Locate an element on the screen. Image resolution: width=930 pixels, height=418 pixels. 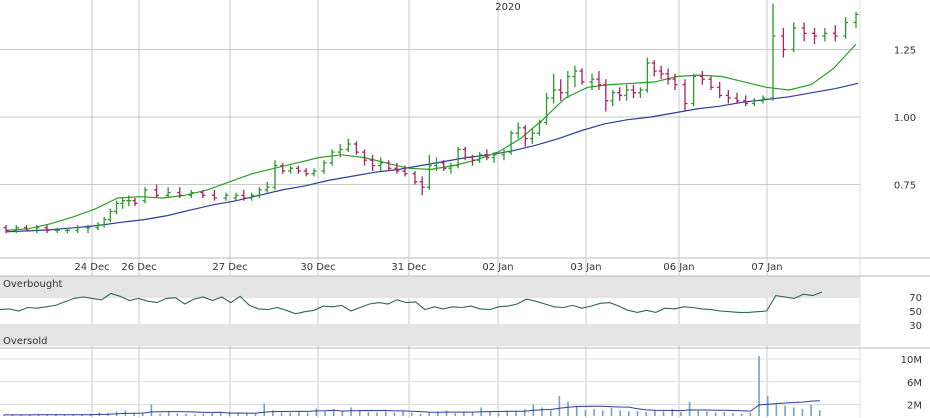
oscillator-tick-label: 30 is located at coordinates (915, 326).